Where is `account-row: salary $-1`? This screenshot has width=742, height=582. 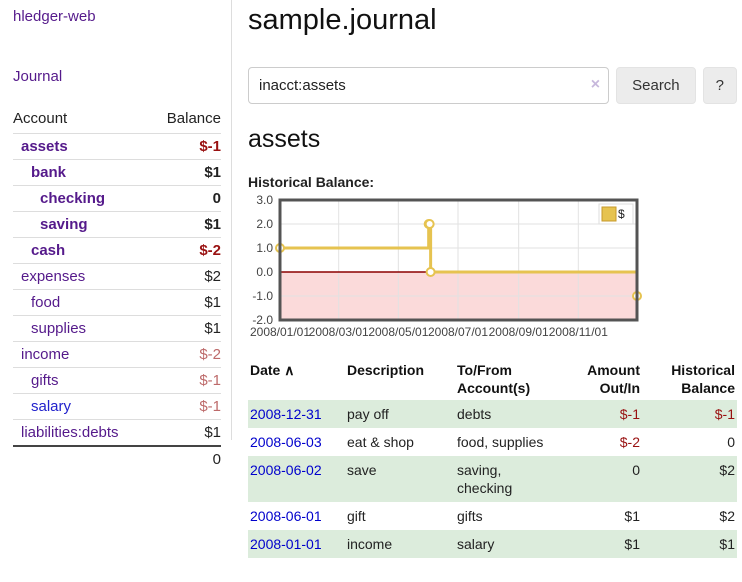 account-row: salary $-1 is located at coordinates (117, 406).